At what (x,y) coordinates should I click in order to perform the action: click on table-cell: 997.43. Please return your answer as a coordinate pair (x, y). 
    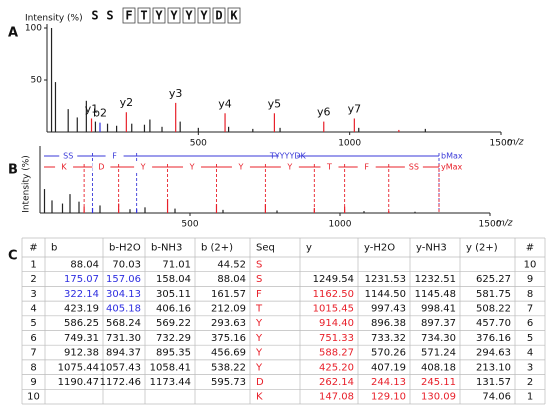
    Looking at the image, I should click on (388, 308).